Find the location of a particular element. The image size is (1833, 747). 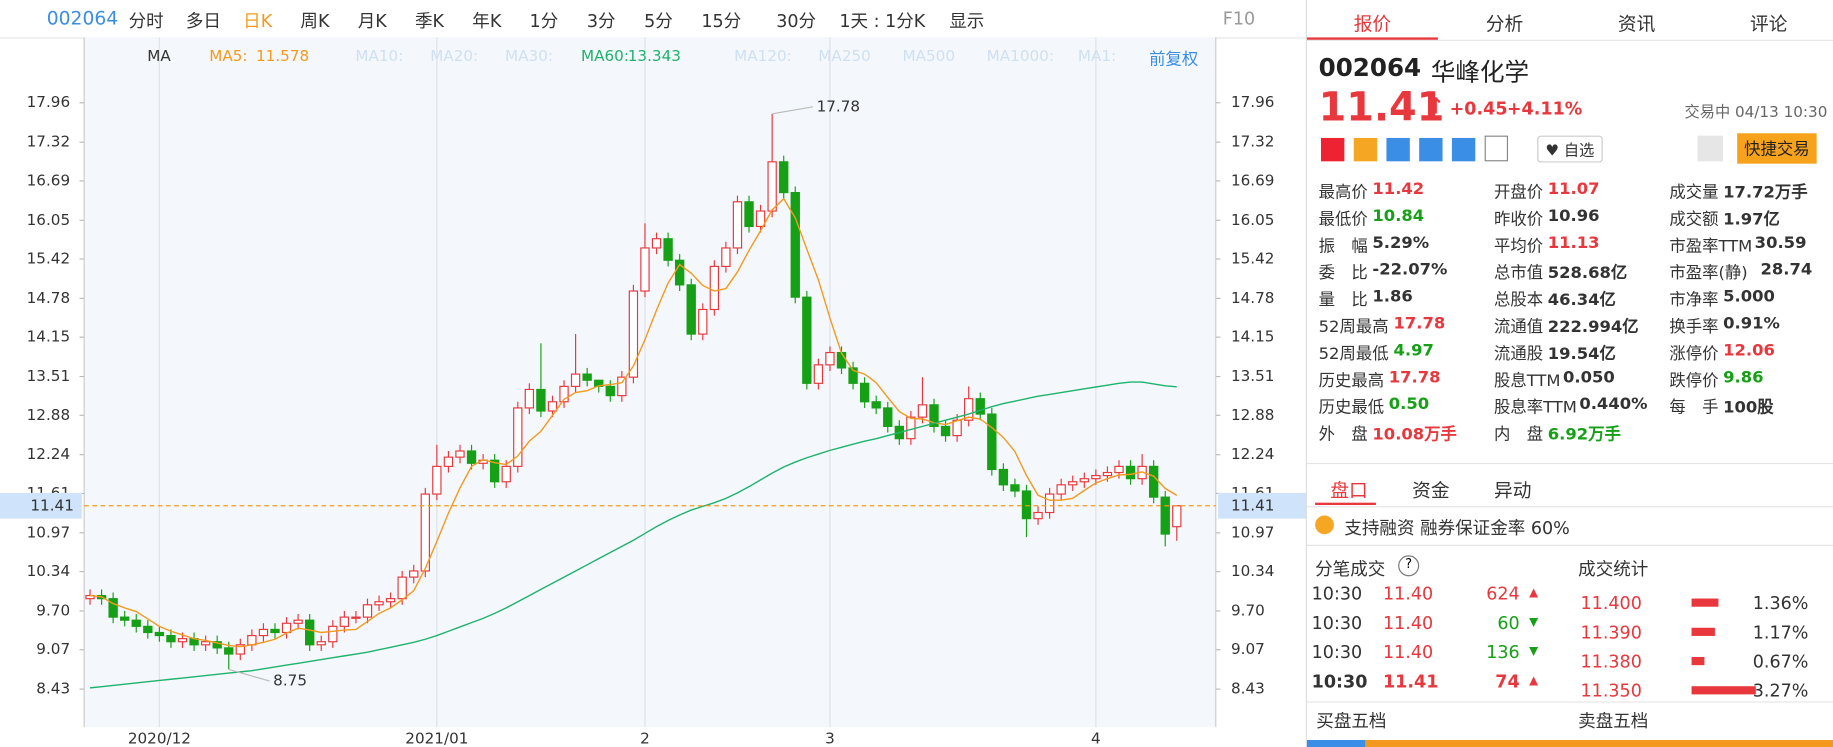

stat-value: -22.07% is located at coordinates (1410, 270).